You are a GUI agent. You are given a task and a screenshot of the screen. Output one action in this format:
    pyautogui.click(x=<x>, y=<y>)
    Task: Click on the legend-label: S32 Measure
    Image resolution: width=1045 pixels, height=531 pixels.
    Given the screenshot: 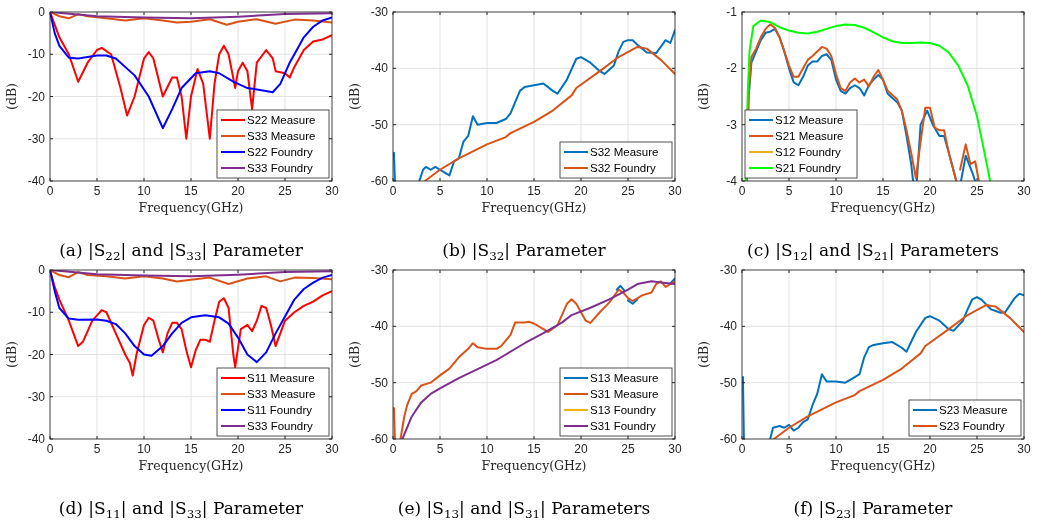 What is the action you would take?
    pyautogui.click(x=624, y=152)
    